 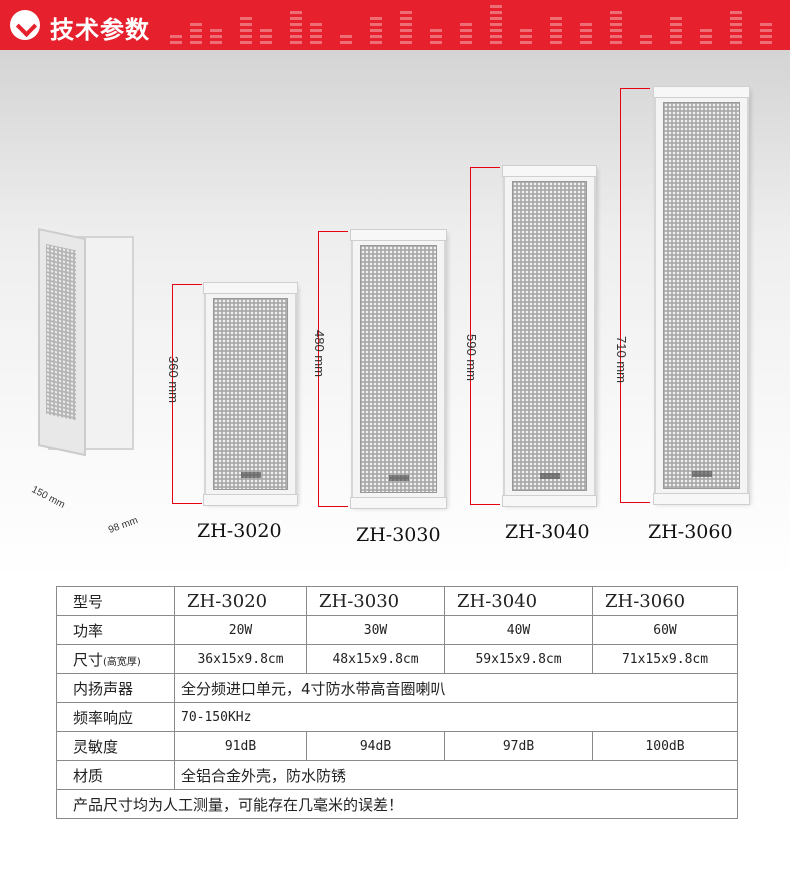 What do you see at coordinates (61, 332) in the screenshot?
I see `speaker-grille` at bounding box center [61, 332].